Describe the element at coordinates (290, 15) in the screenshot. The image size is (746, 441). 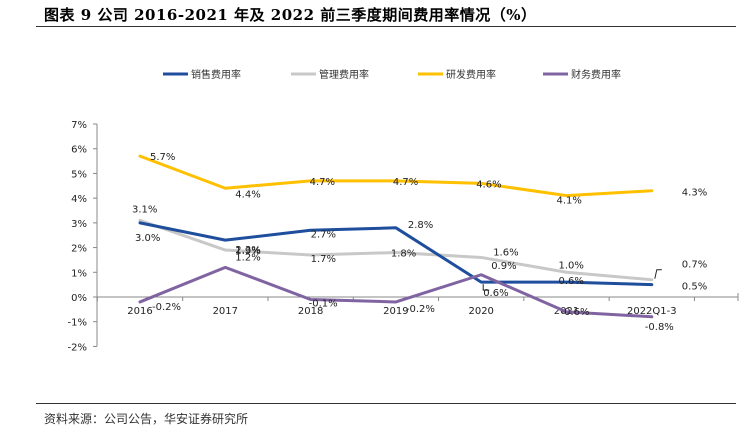
I see `chart-title: 图表 9 公司 2016-2021 年及 2022 前三季度期间费用率情况（%）` at that location.